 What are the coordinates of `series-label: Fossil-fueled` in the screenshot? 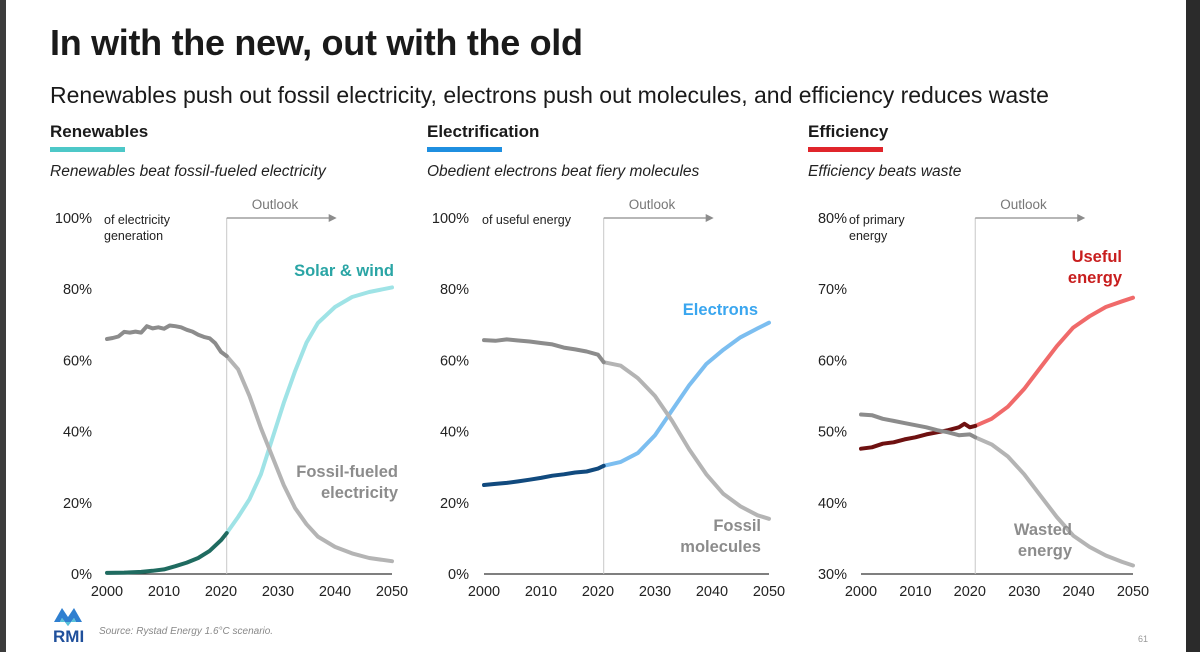 It's located at (347, 472).